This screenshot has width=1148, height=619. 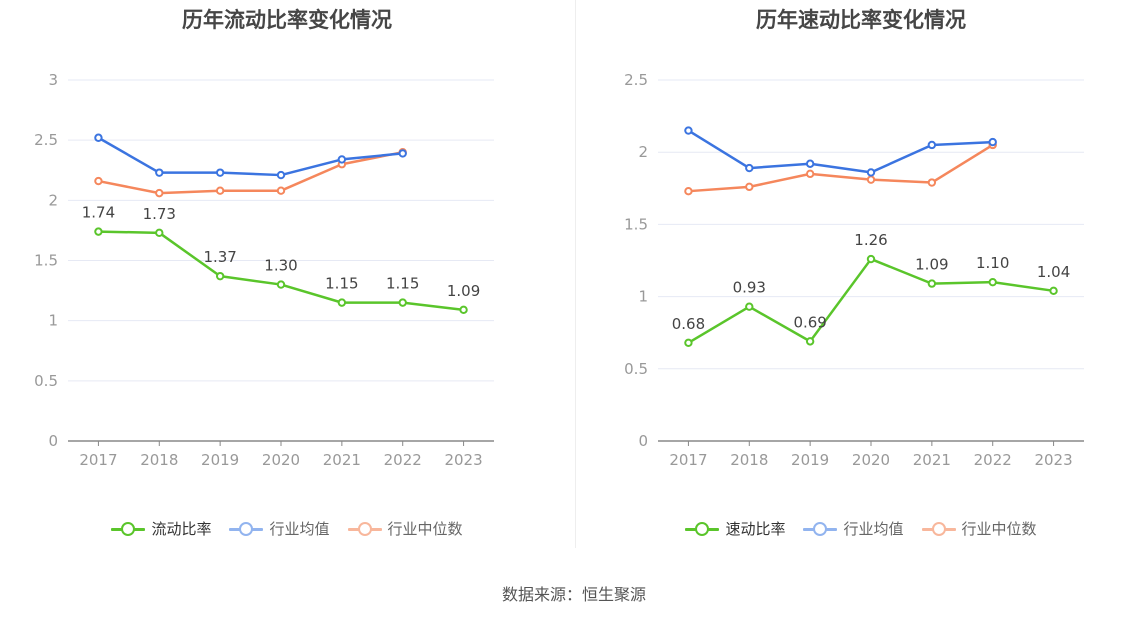 What do you see at coordinates (688, 324) in the screenshot?
I see `data-label: 0.68` at bounding box center [688, 324].